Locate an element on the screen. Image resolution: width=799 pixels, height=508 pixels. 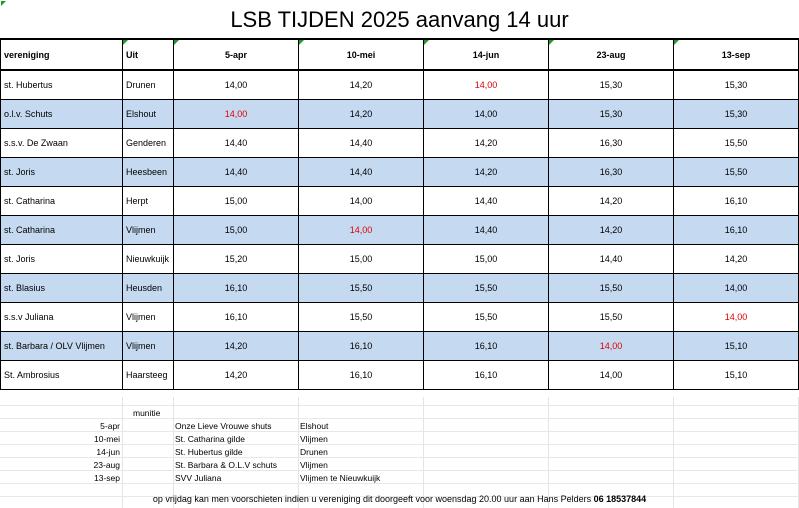
cell-uit: Heesbeen is located at coordinates (148, 172).